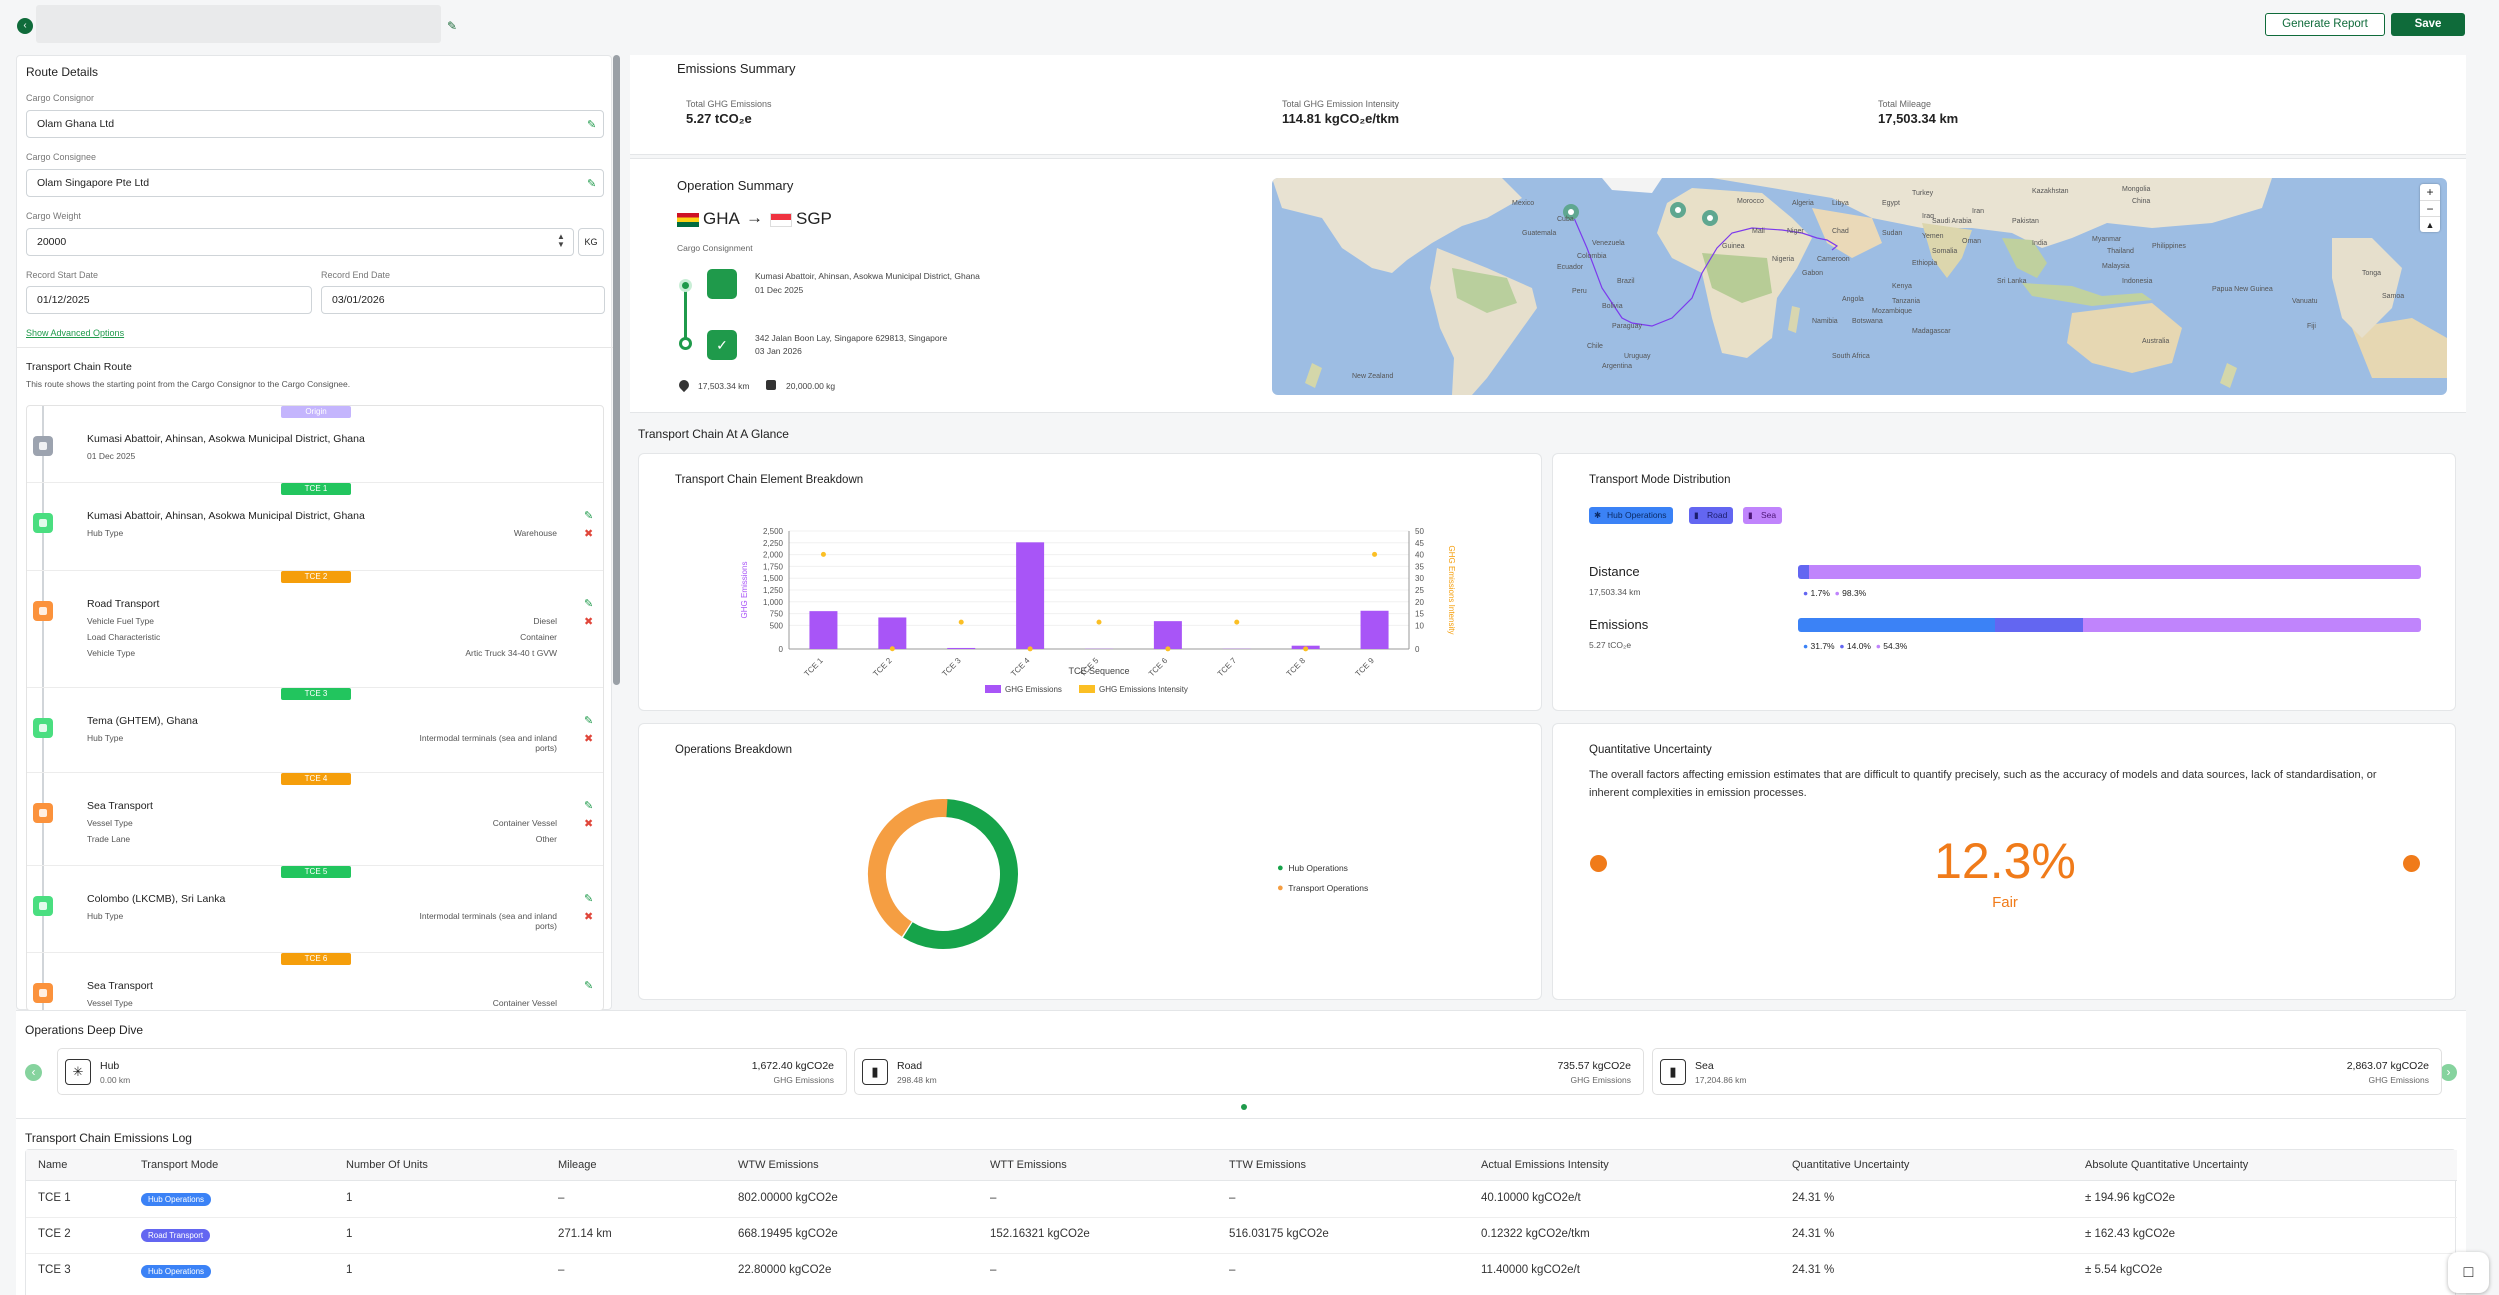  I want to click on chip-road-label: Road, so click(1717, 515).